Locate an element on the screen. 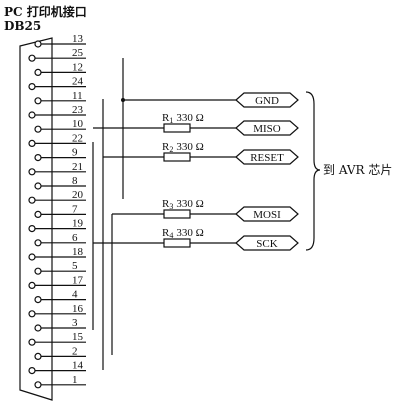  pin-number: 11 is located at coordinates (77, 96).